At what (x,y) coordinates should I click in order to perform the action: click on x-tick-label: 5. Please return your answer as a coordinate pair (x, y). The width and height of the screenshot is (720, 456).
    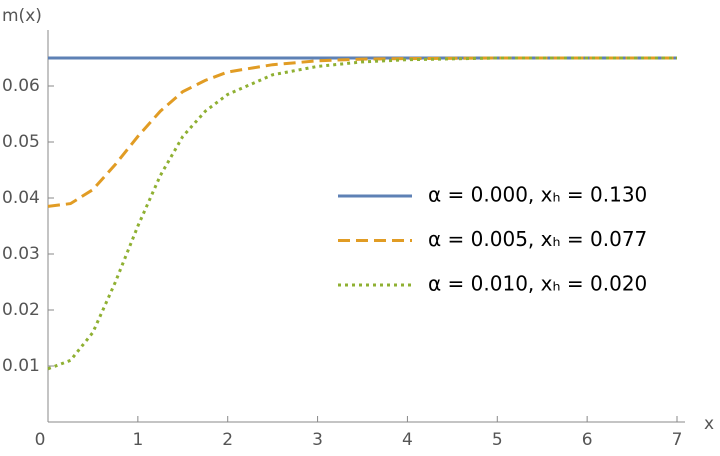
    Looking at the image, I should click on (497, 440).